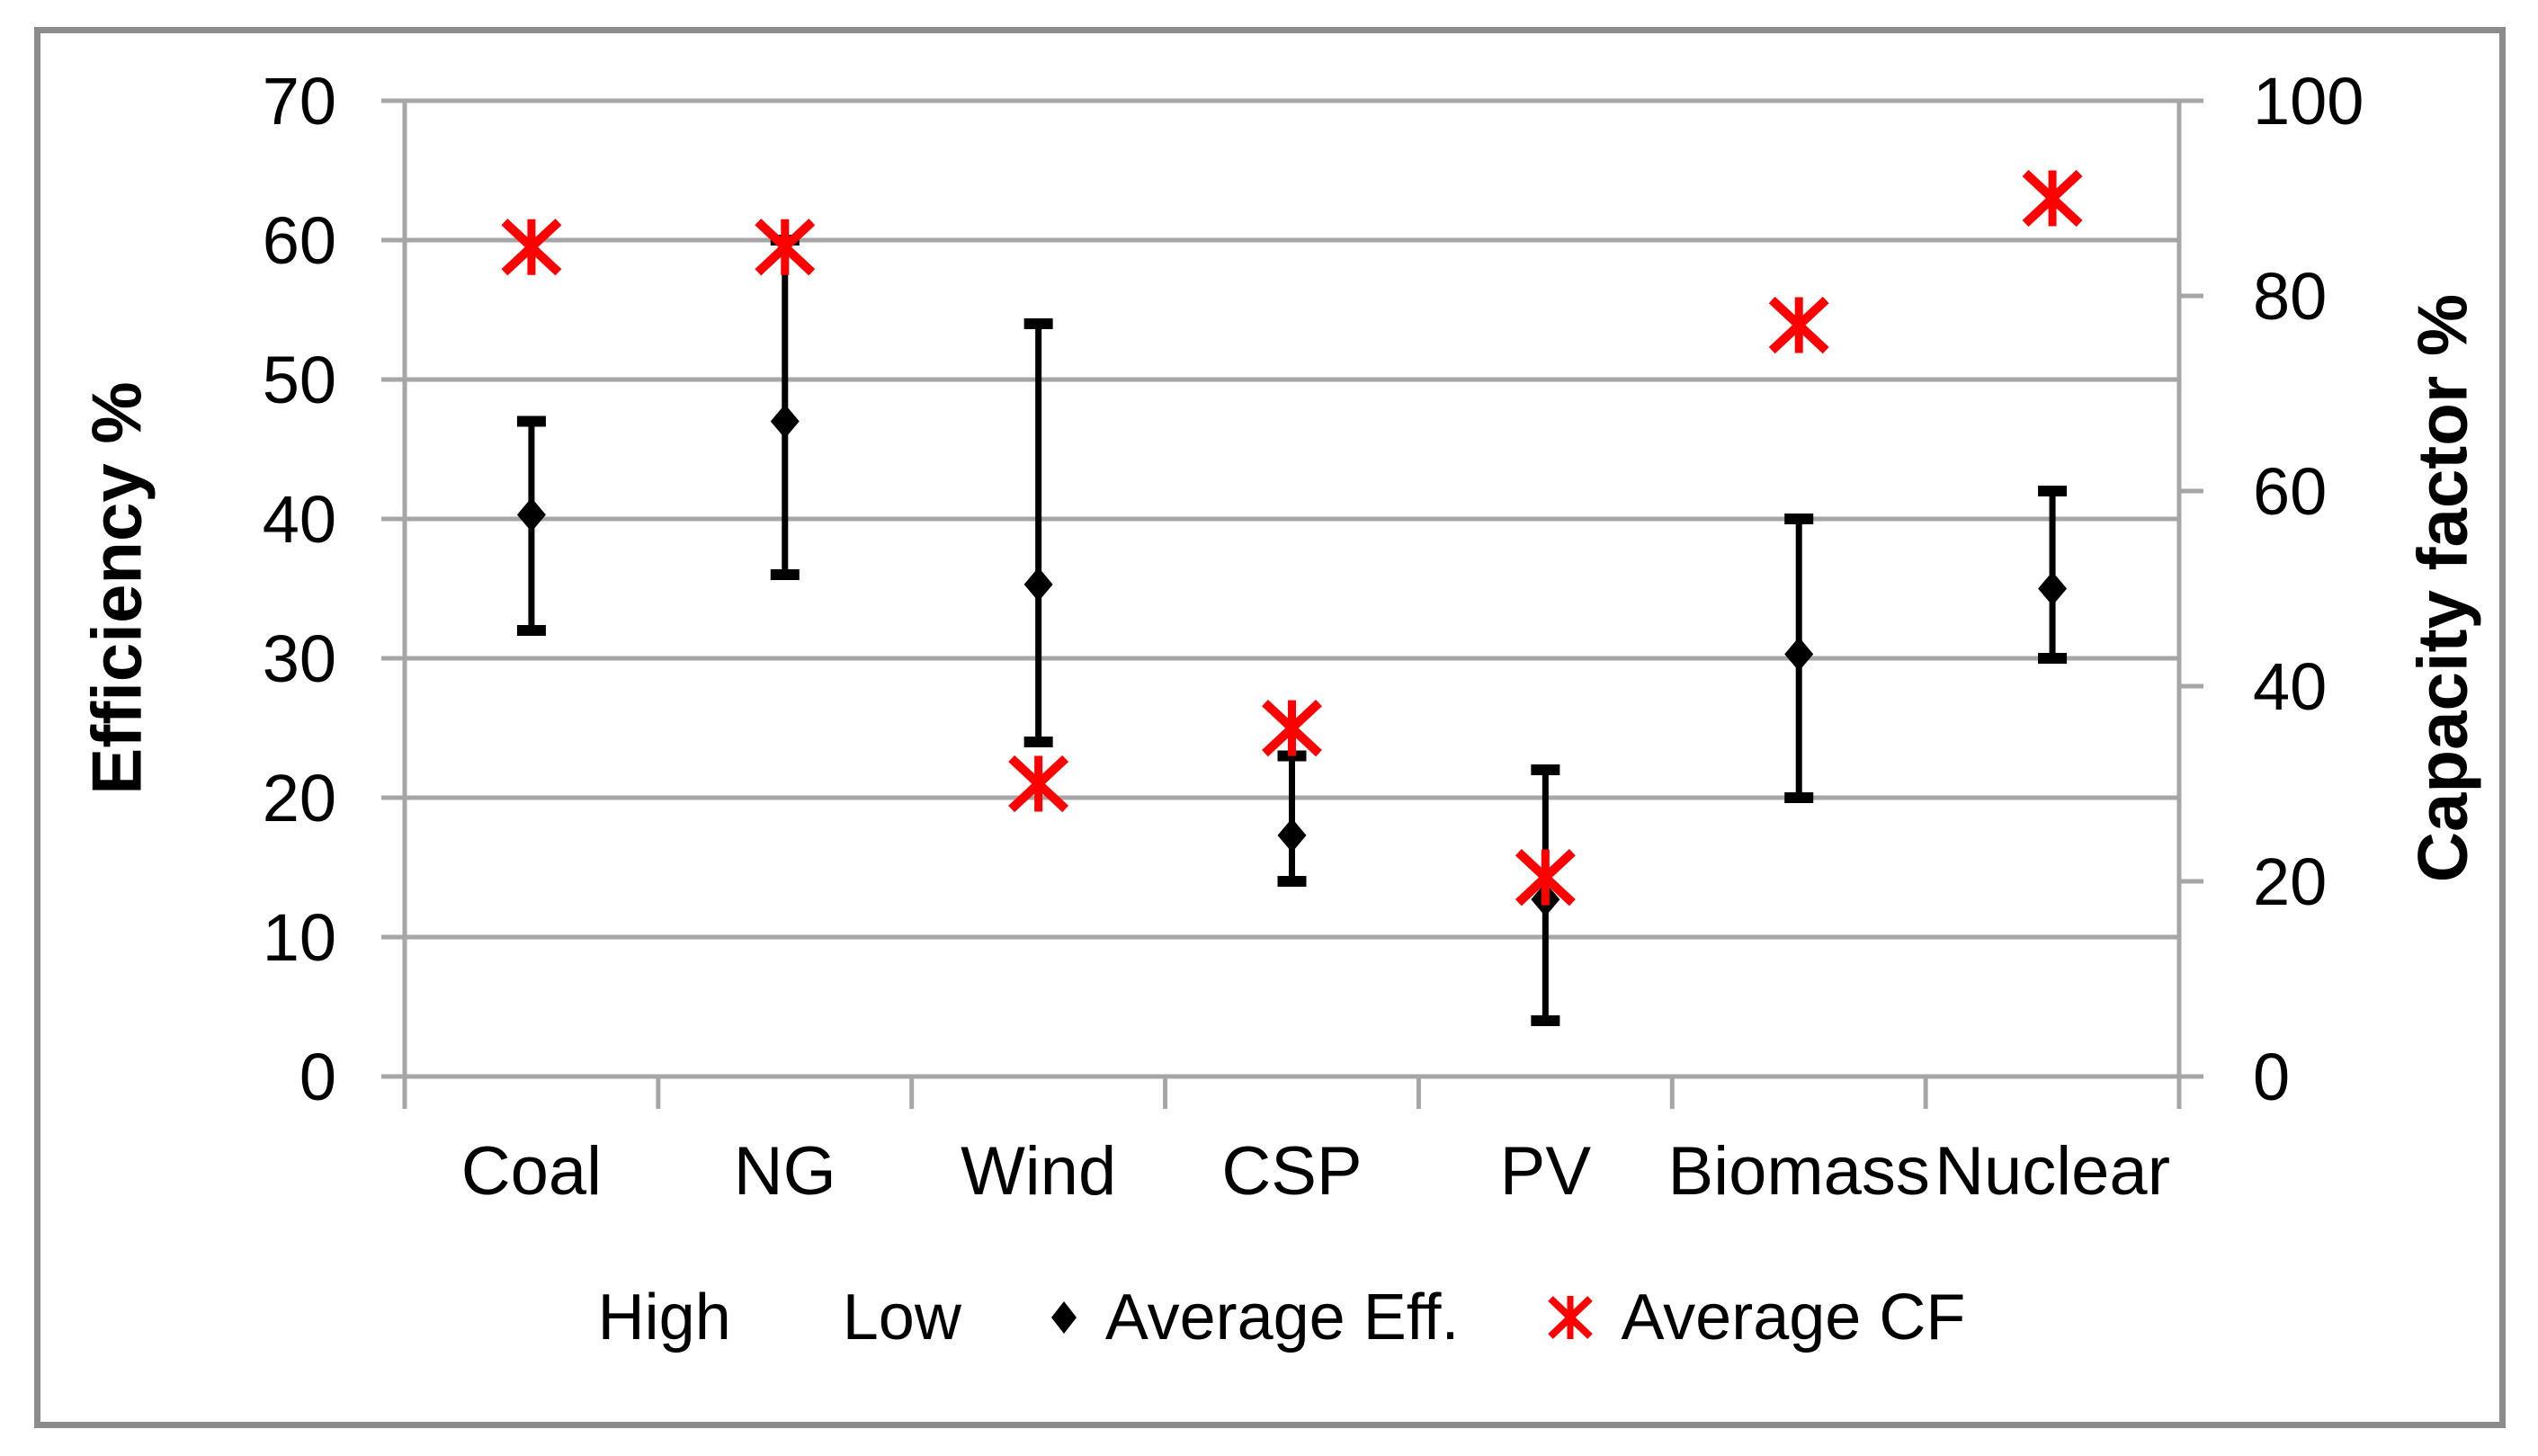 The image size is (2538, 1456). I want to click on left-axis-tick-label: 30, so click(299, 658).